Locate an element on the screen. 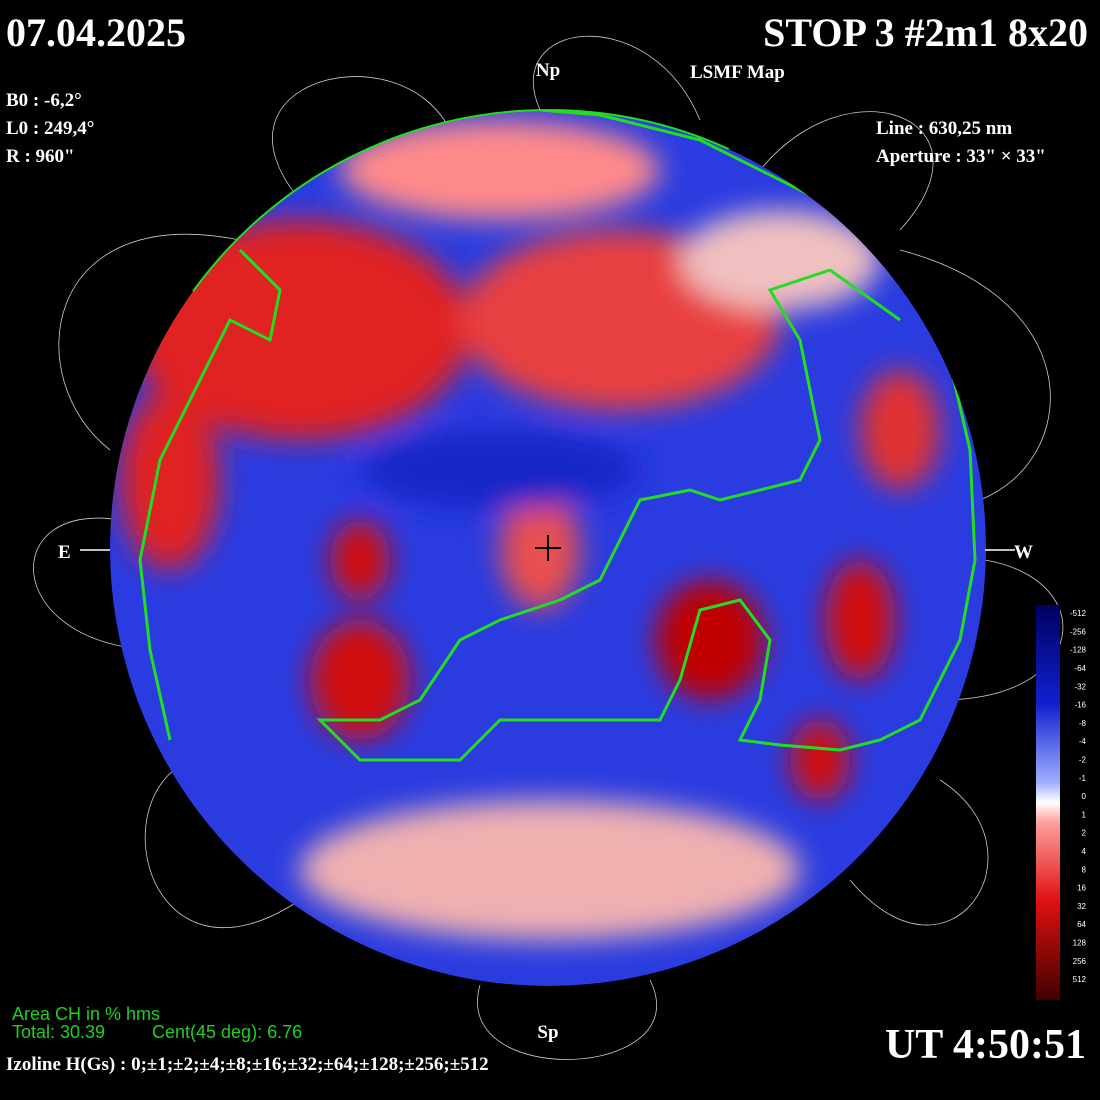  param: B0 : -6,2° is located at coordinates (44, 100).